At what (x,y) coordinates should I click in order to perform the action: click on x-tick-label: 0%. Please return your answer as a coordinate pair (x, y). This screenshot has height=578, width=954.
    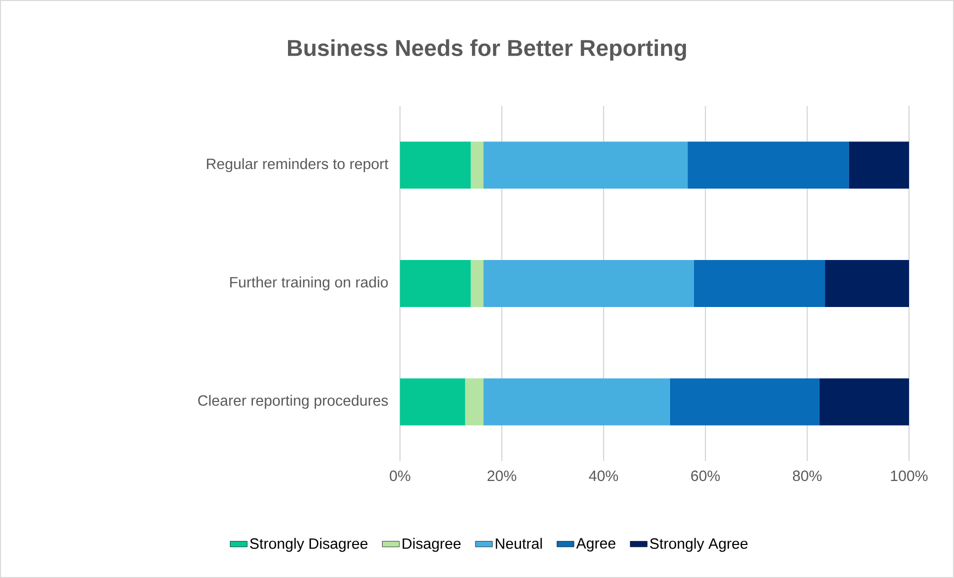
    Looking at the image, I should click on (400, 476).